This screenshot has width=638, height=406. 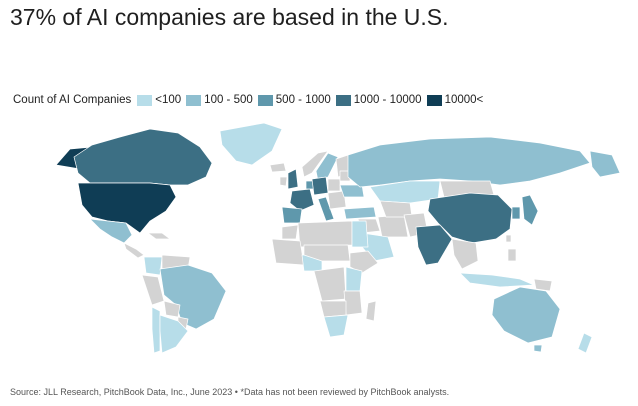 I want to click on legend-item-lt100: <100, so click(x=159, y=100).